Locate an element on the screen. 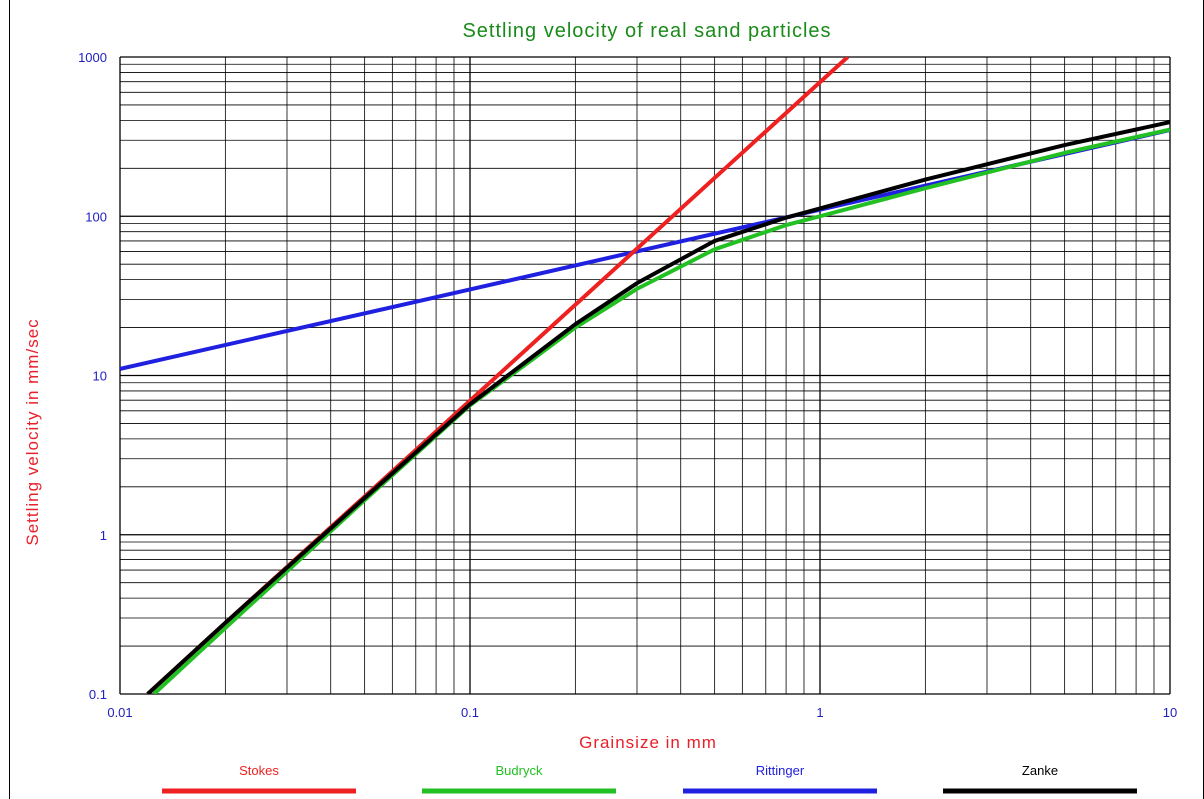 This screenshot has height=799, width=1204. legend-label-budryck: Budryck is located at coordinates (519, 770).